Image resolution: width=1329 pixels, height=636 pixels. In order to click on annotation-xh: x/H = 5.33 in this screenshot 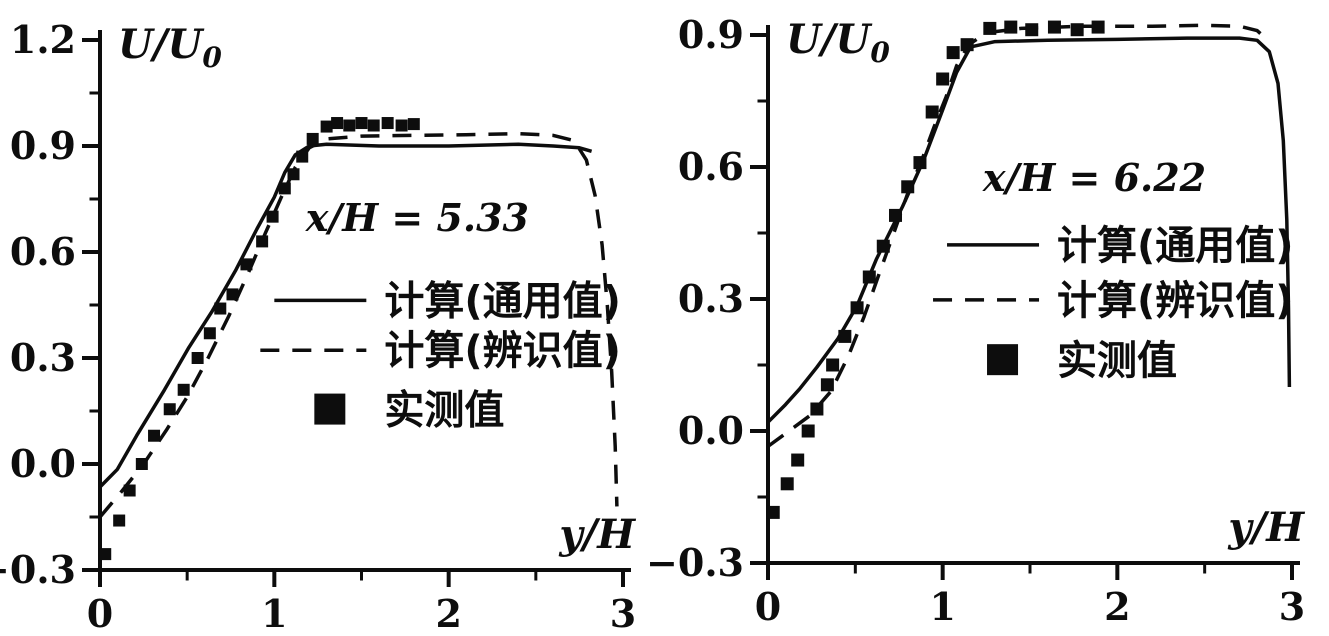, I will do `click(417, 217)`.